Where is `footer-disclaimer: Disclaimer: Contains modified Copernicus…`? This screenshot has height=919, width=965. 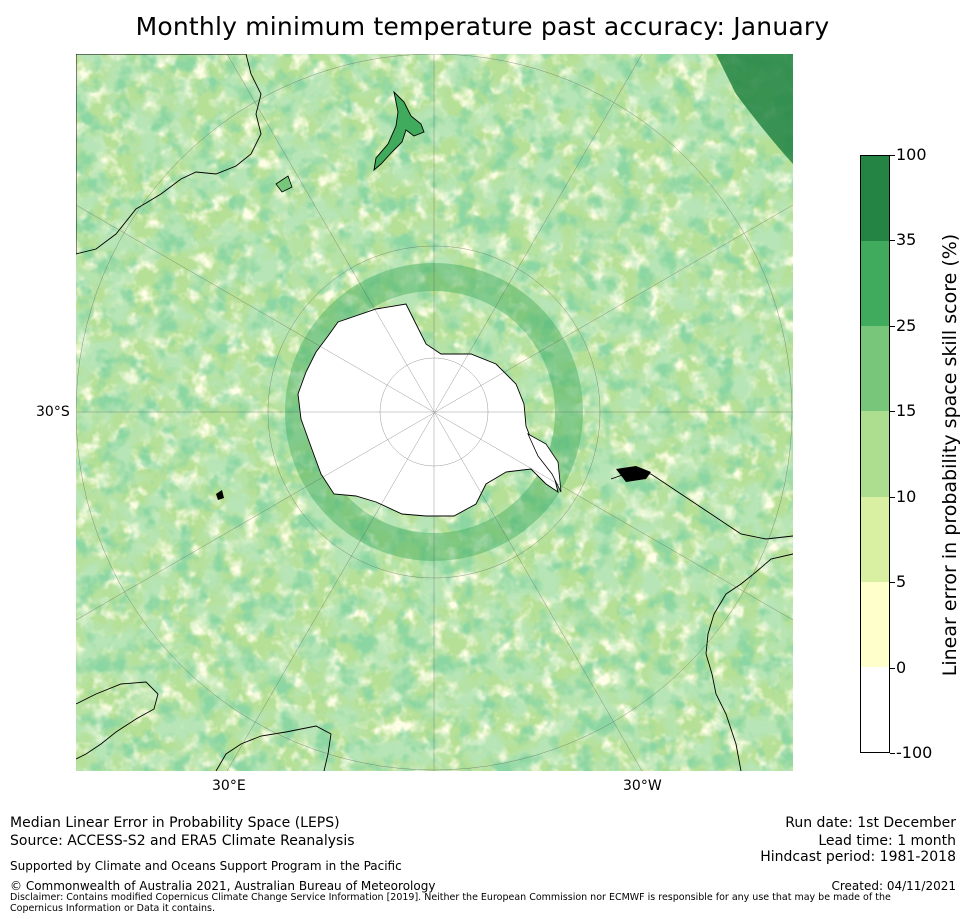 footer-disclaimer: Disclaimer: Contains modified Copernicus… is located at coordinates (450, 903).